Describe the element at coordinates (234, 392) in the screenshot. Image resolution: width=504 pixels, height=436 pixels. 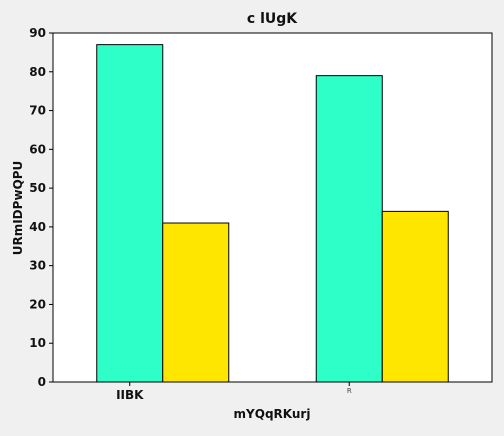
I see `x-axis: IIBK R` at that location.